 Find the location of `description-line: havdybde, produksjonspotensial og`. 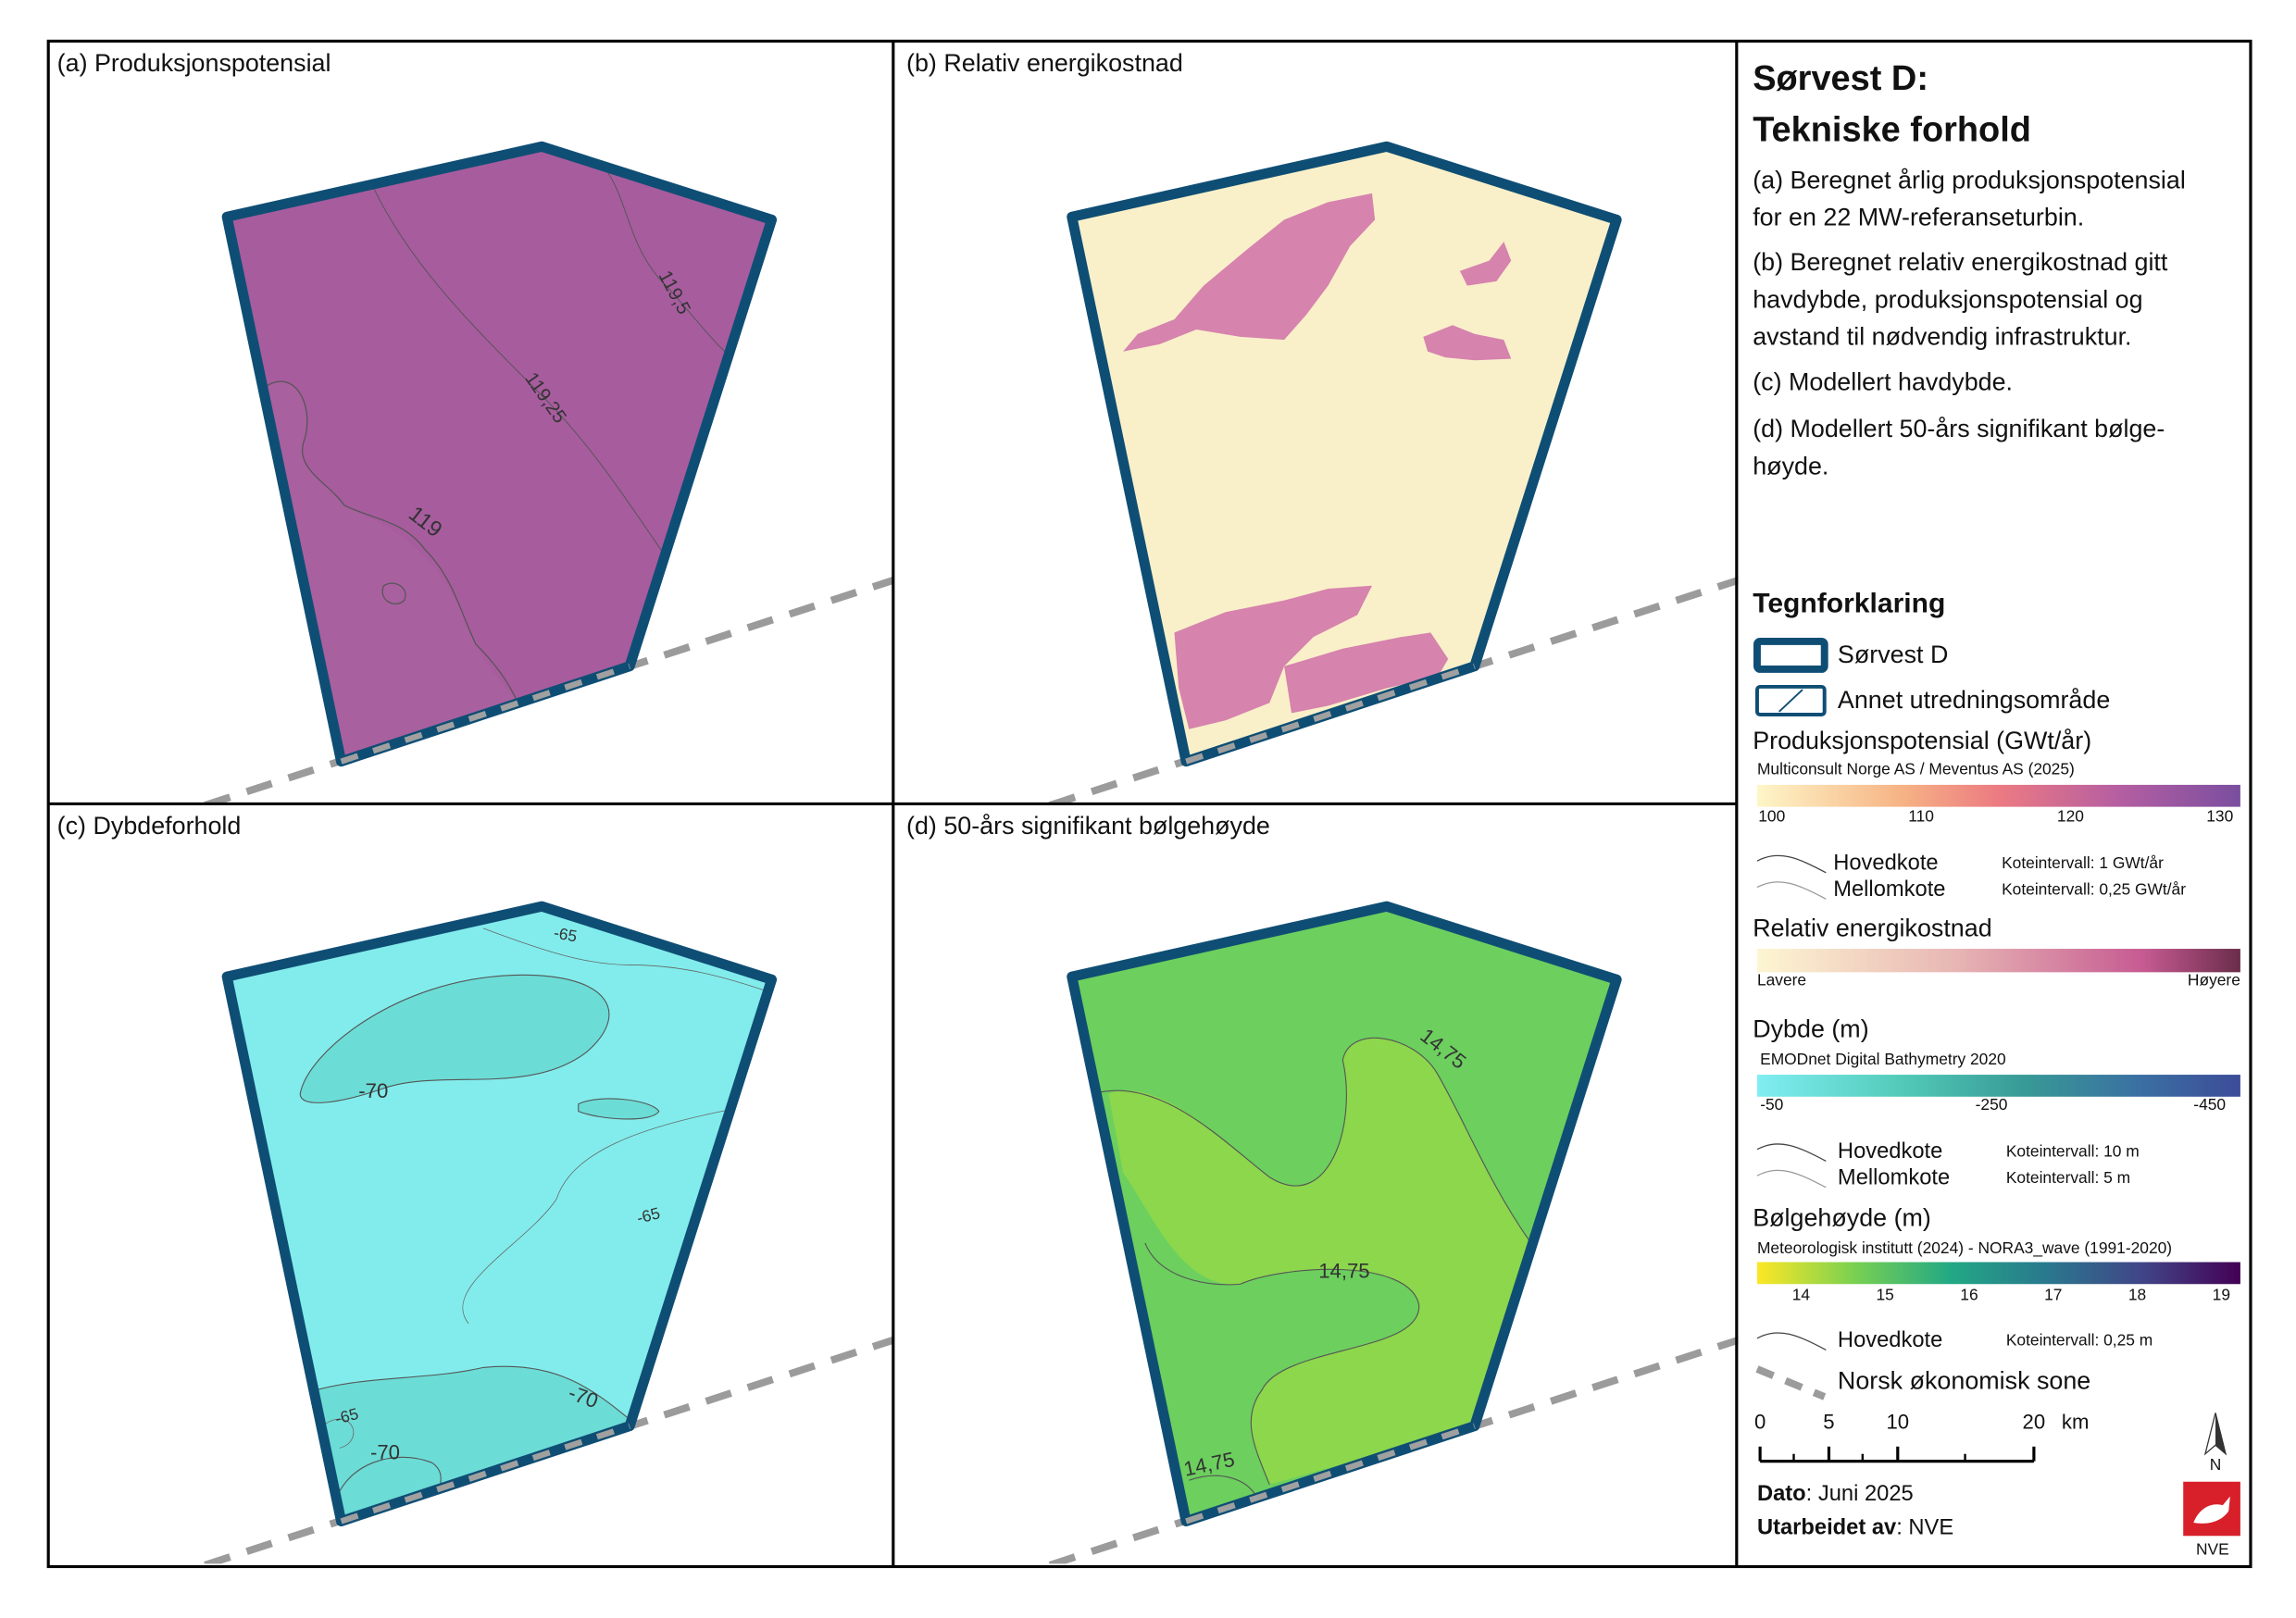

description-line: havdybde, produksjonspotensial og is located at coordinates (1947, 299).